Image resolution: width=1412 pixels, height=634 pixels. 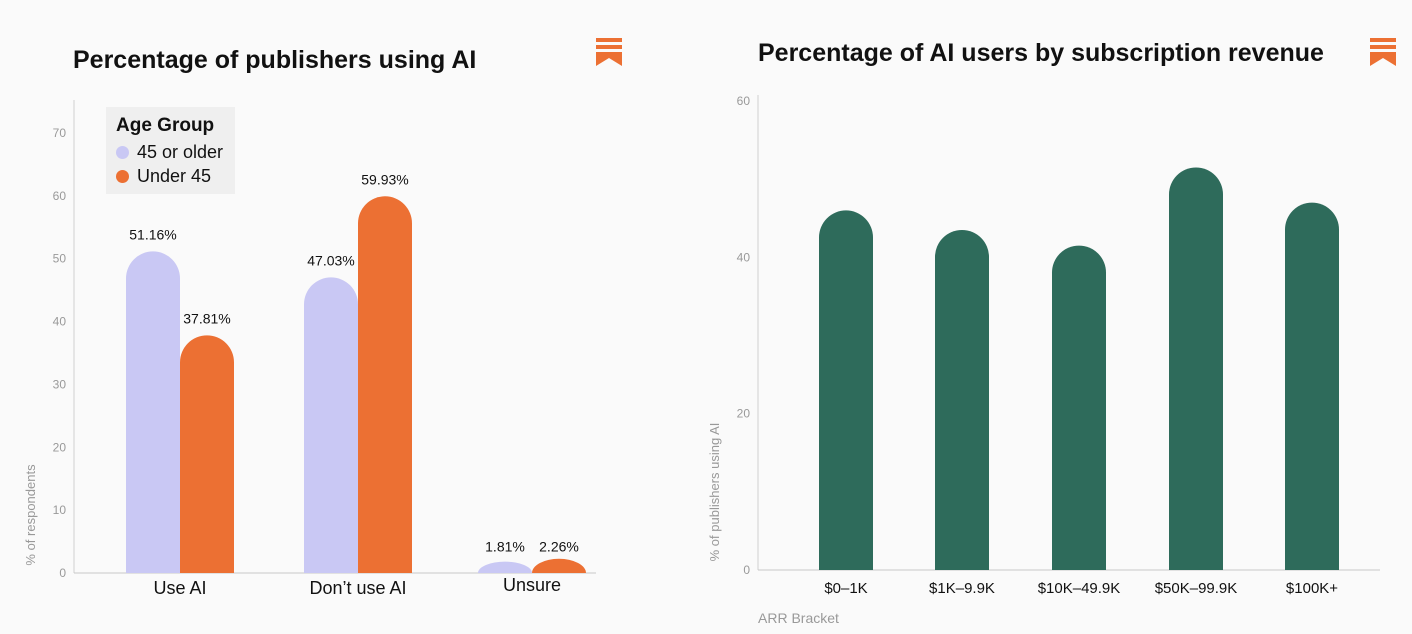 What do you see at coordinates (206, 318) in the screenshot?
I see `data-label: 37.81%` at bounding box center [206, 318].